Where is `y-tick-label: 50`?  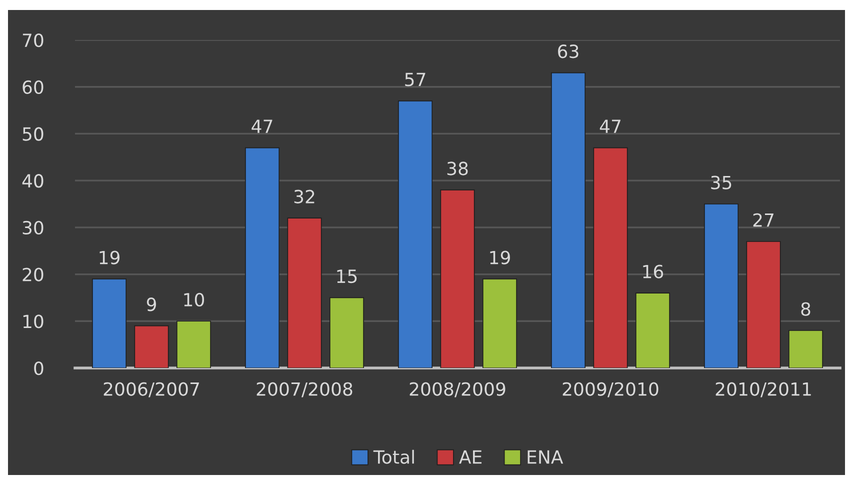
y-tick-label: 50 is located at coordinates (33, 134).